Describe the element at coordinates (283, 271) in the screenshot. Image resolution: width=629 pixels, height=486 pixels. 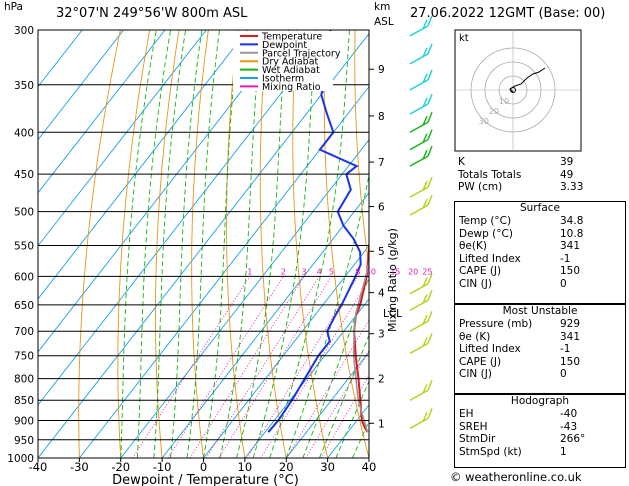
I see `mixing-ratio-label: 2` at that location.